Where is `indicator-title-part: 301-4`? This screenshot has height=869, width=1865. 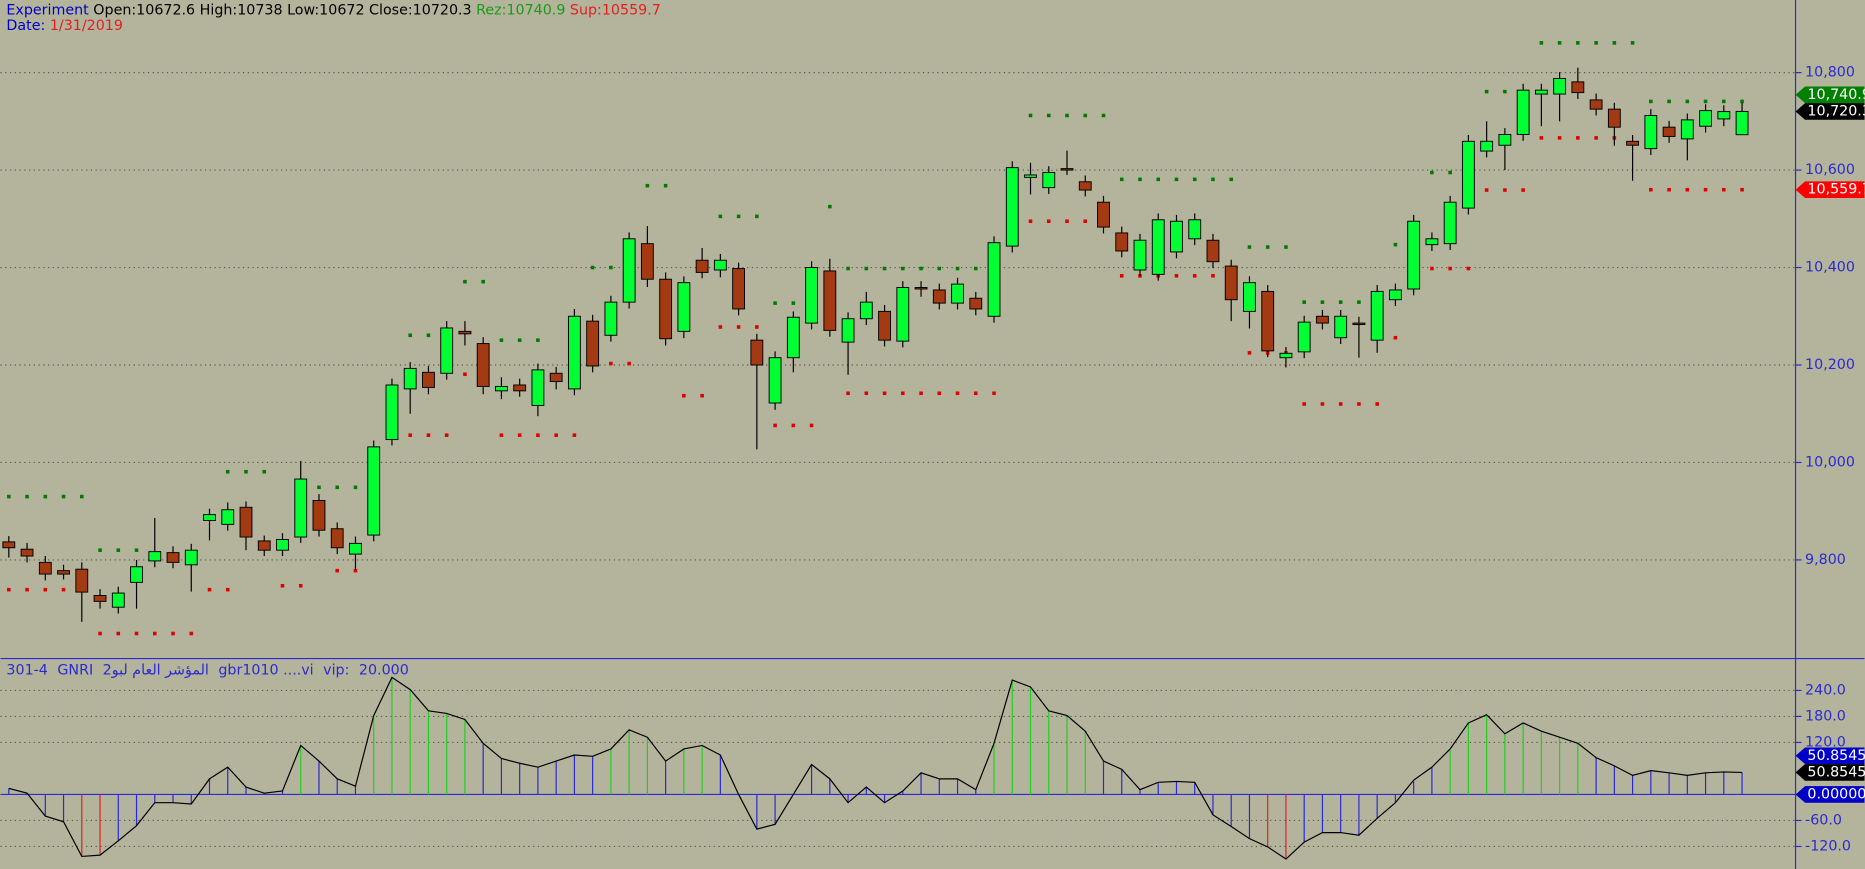 indicator-title-part: 301-4 is located at coordinates (26, 670).